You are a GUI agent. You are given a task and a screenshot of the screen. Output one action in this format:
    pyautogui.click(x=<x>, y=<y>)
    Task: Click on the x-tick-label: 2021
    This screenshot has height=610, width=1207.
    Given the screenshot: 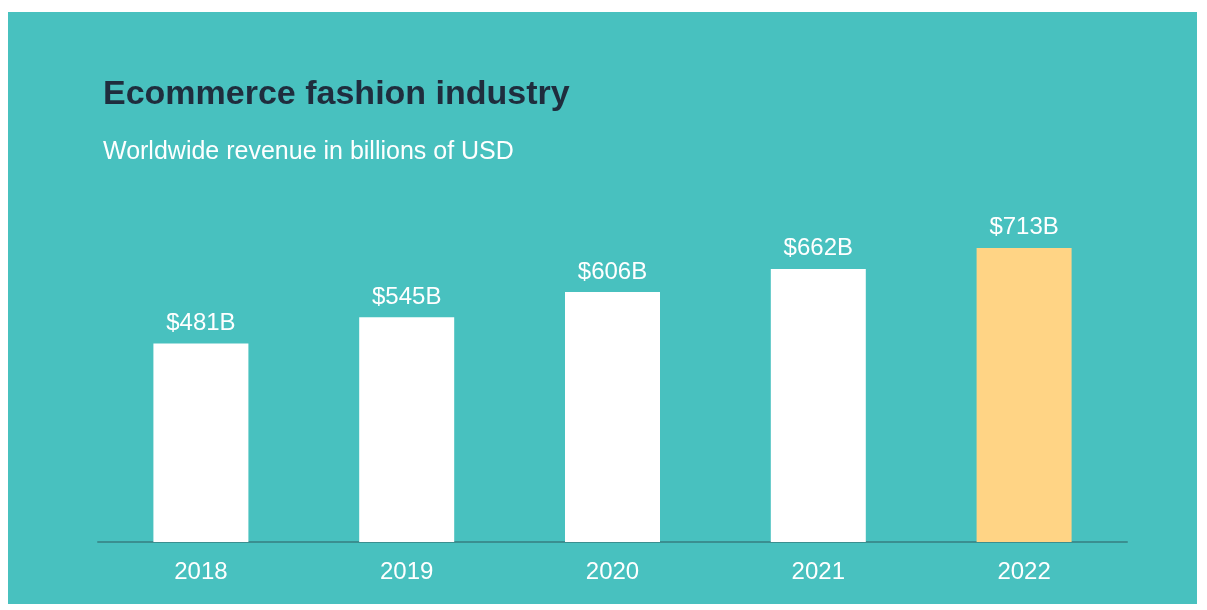 What is the action you would take?
    pyautogui.click(x=818, y=570)
    